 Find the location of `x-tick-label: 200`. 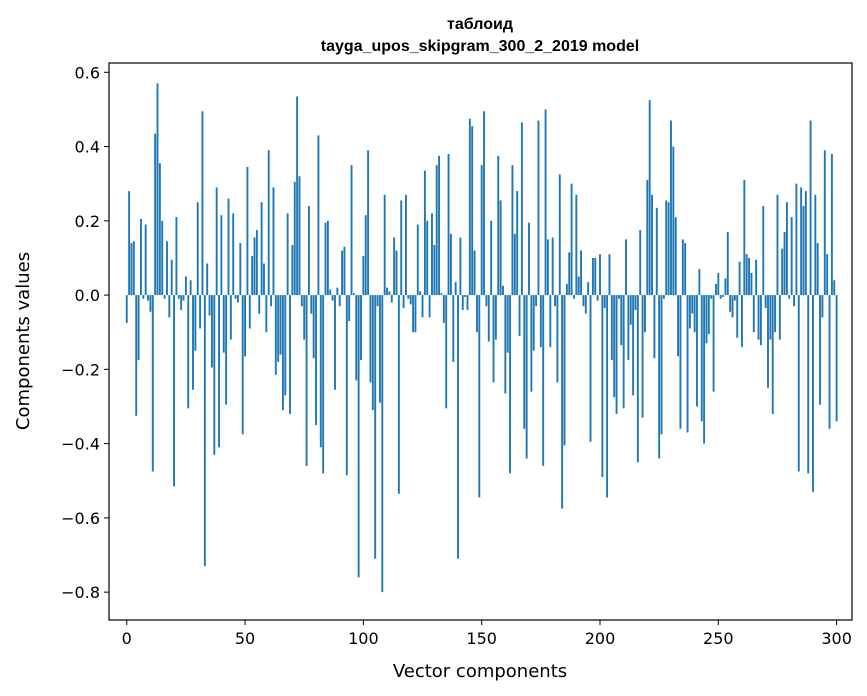

x-tick-label: 200 is located at coordinates (600, 638).